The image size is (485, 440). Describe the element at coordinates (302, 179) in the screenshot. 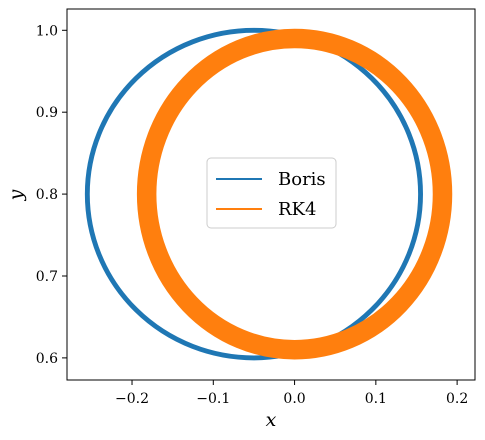

I see `legend-label-boris: Boris` at that location.